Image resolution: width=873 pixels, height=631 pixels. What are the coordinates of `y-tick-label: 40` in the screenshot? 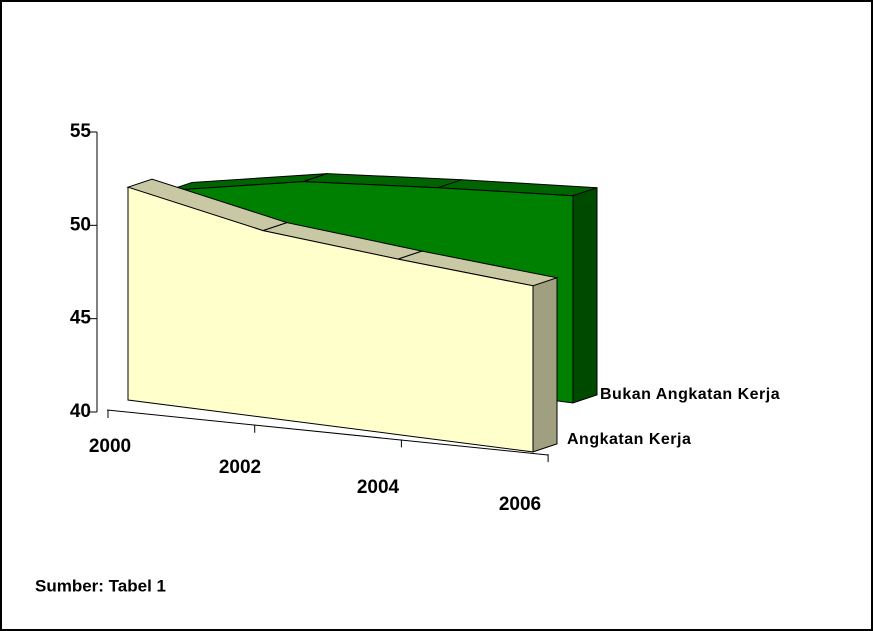 It's located at (80, 411).